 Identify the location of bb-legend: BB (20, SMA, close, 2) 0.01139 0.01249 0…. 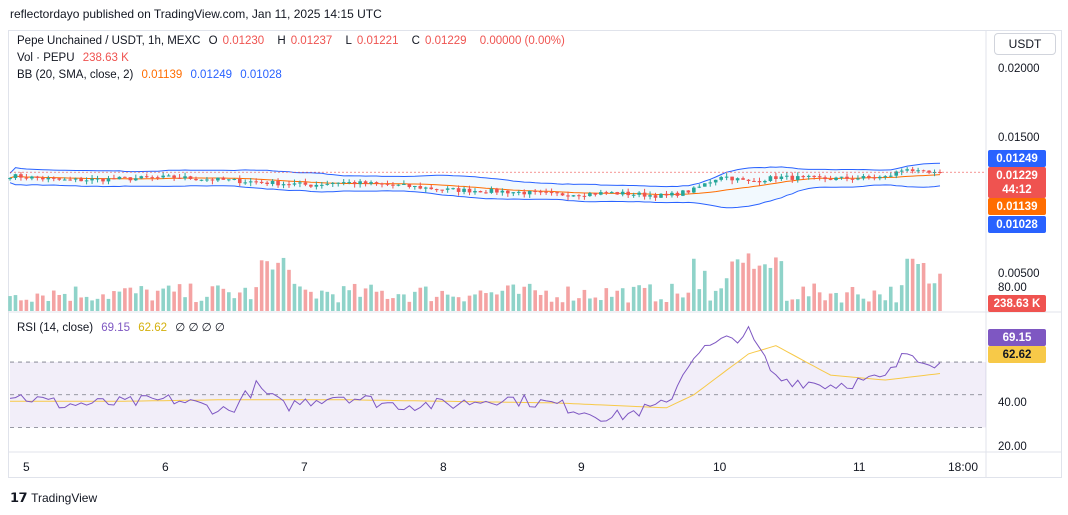
(152, 75).